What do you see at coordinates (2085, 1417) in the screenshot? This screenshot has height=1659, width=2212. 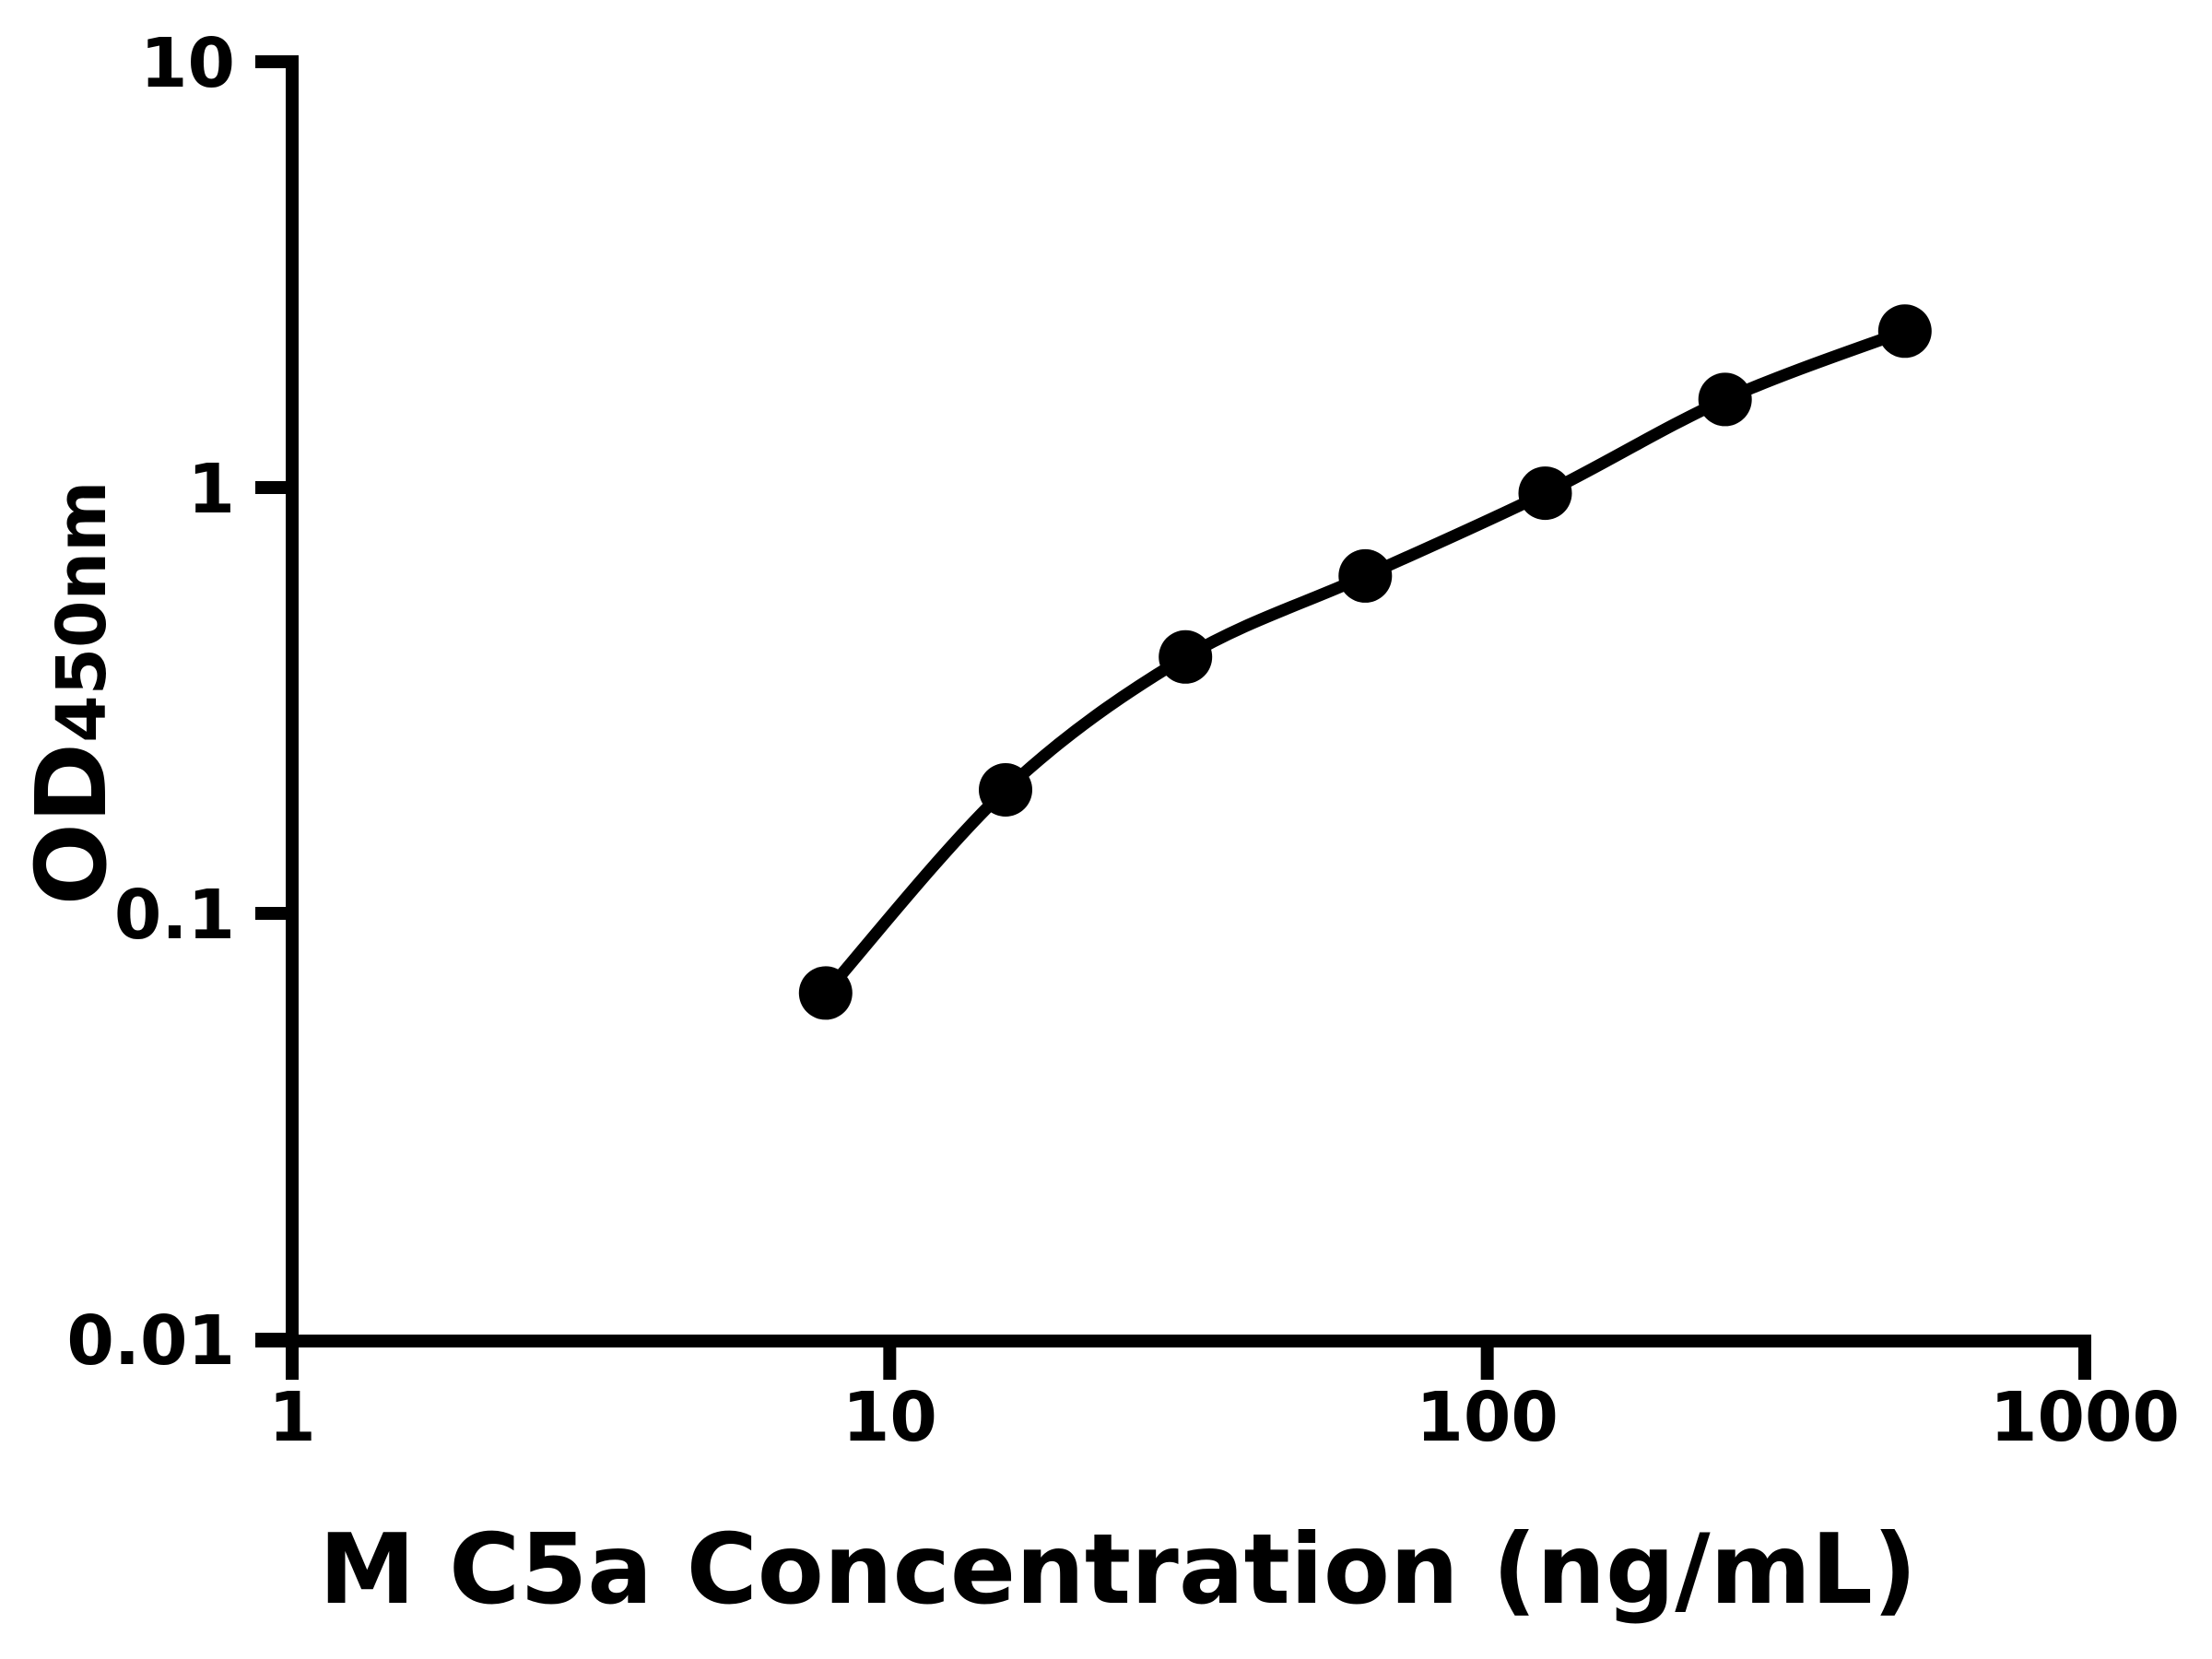 I see `x-tick-label-1000: 1000` at bounding box center [2085, 1417].